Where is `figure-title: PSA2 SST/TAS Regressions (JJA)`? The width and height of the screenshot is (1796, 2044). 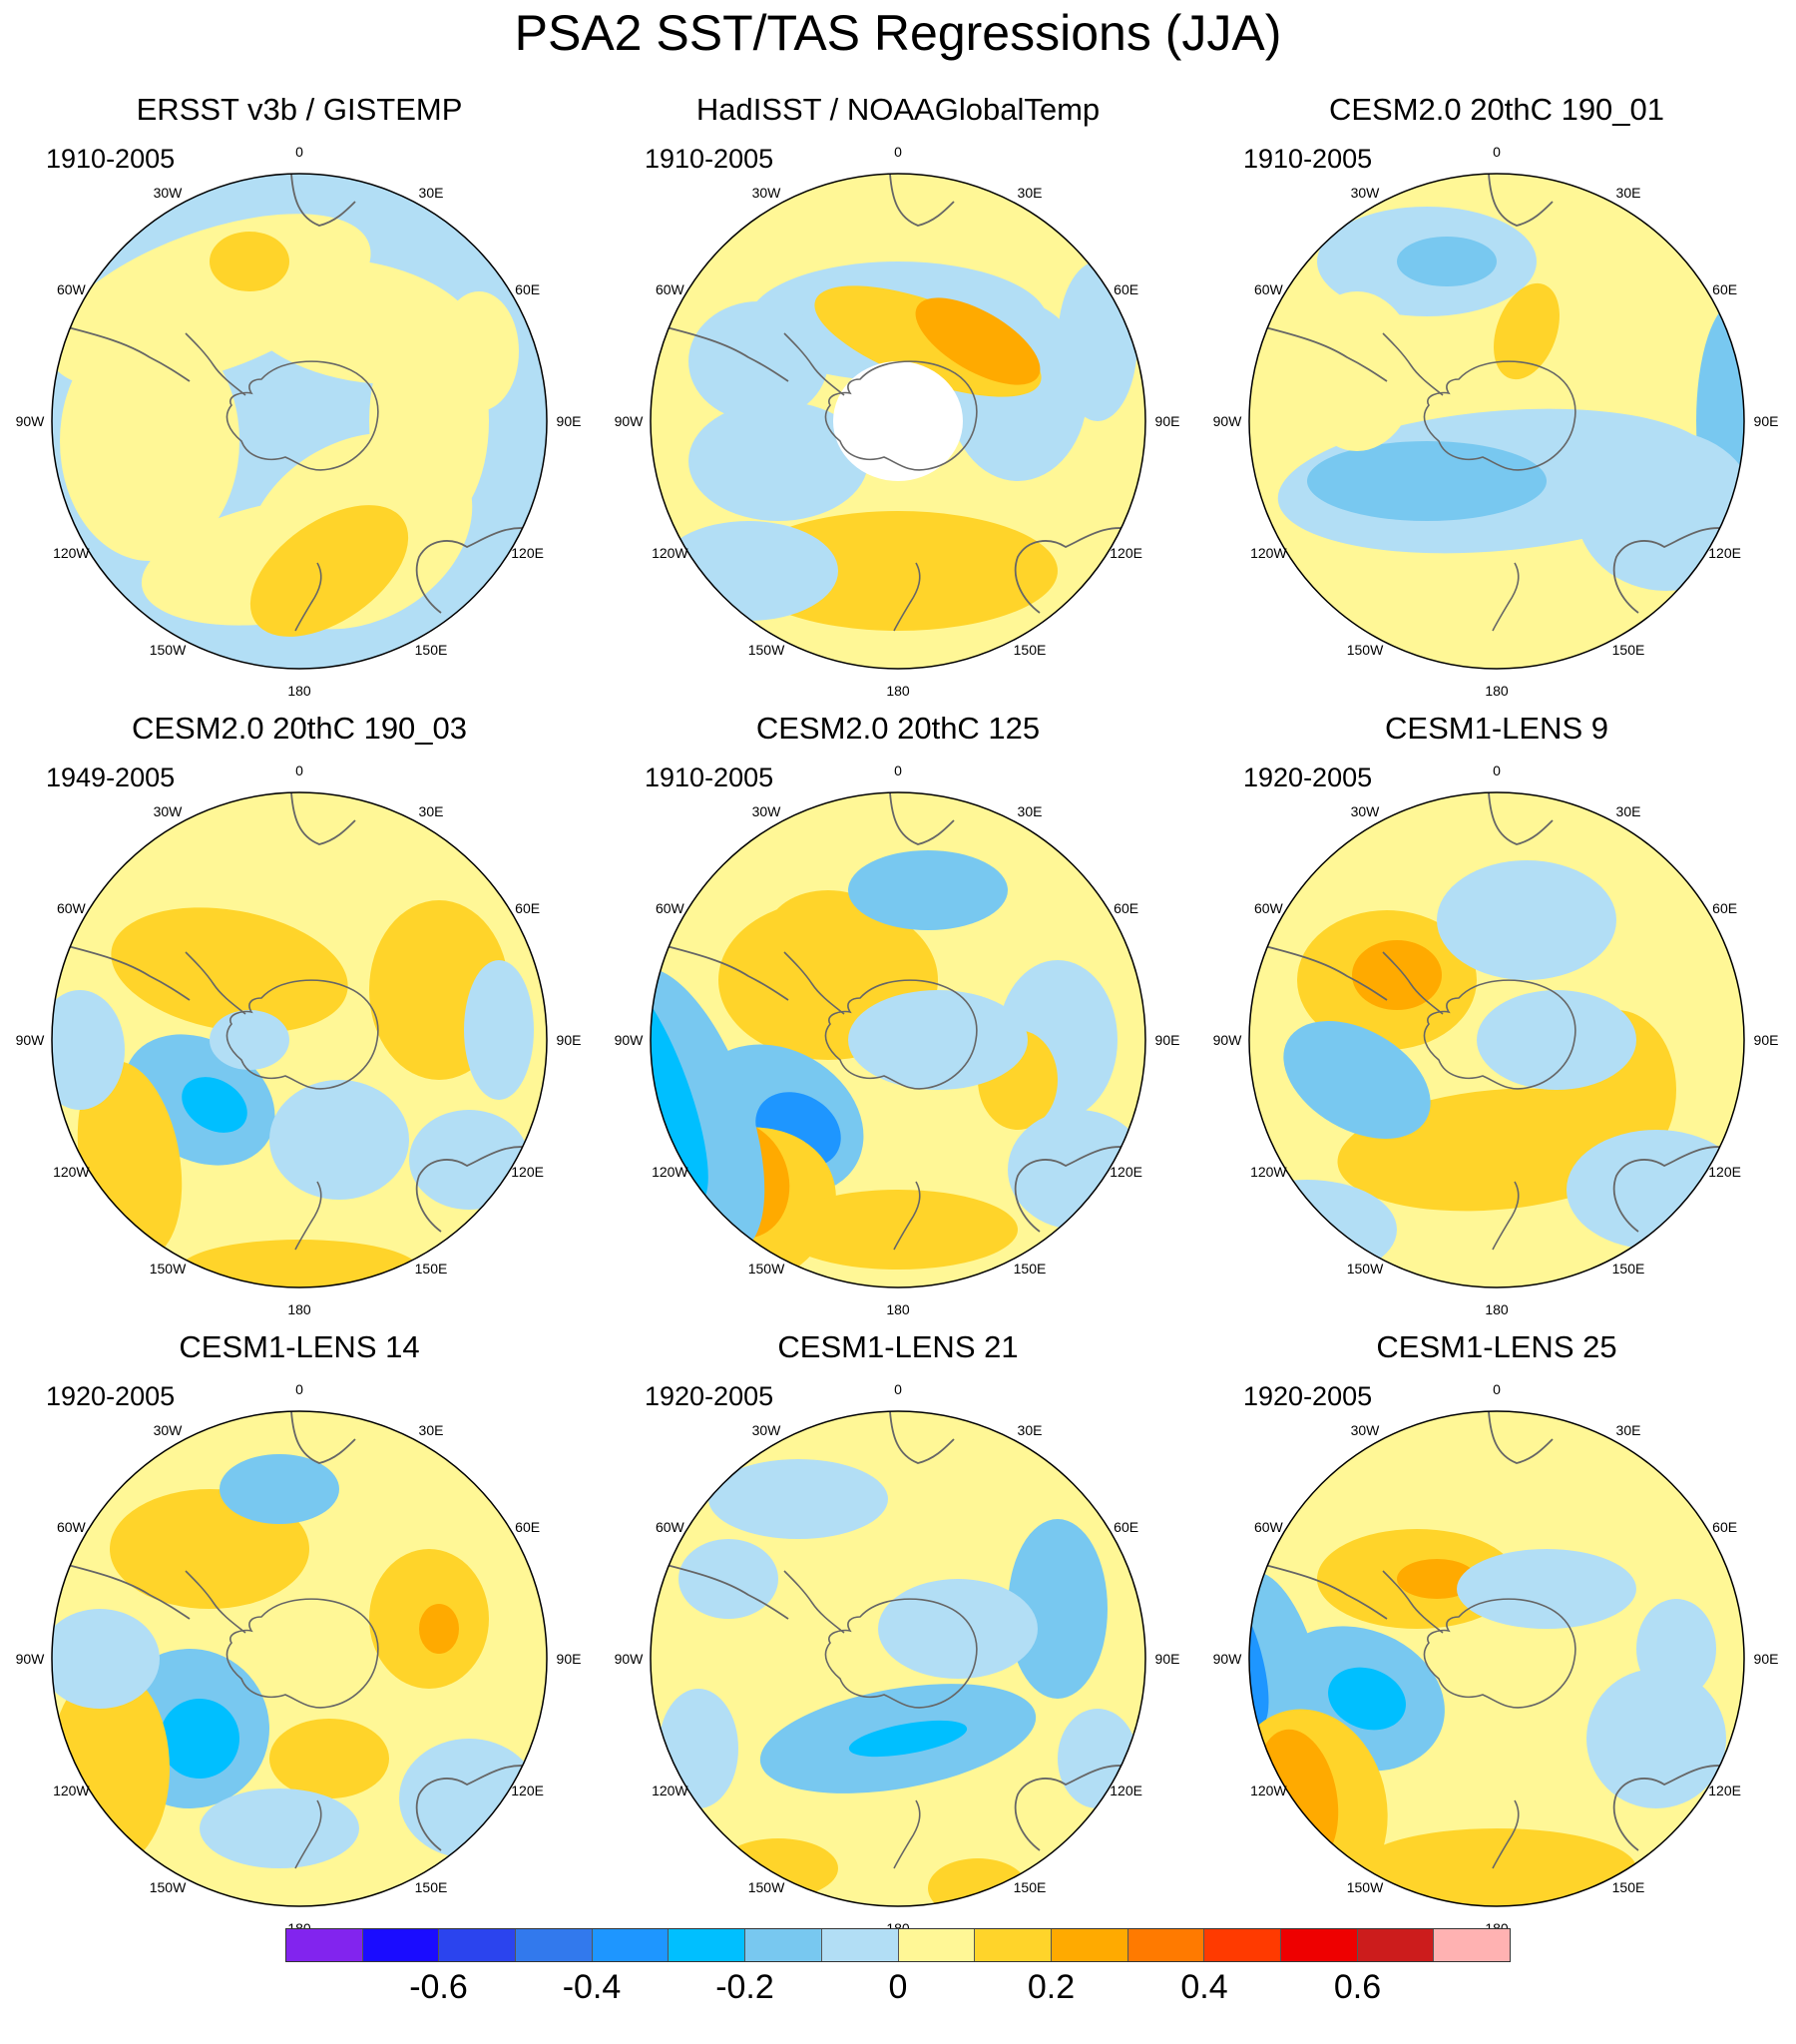
figure-title: PSA2 SST/TAS Regressions (JJA) is located at coordinates (898, 33).